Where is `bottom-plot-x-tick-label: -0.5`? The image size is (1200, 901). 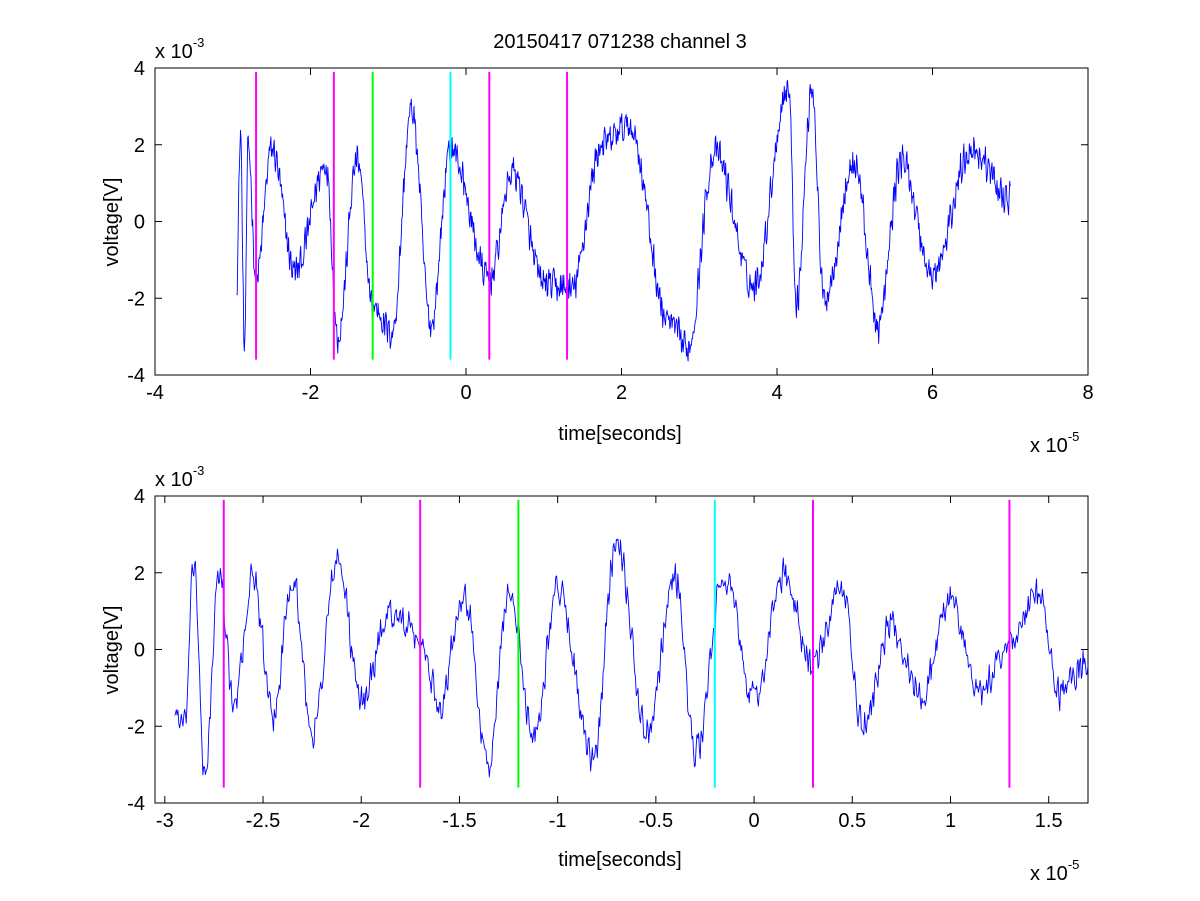
bottom-plot-x-tick-label: -0.5 is located at coordinates (656, 821).